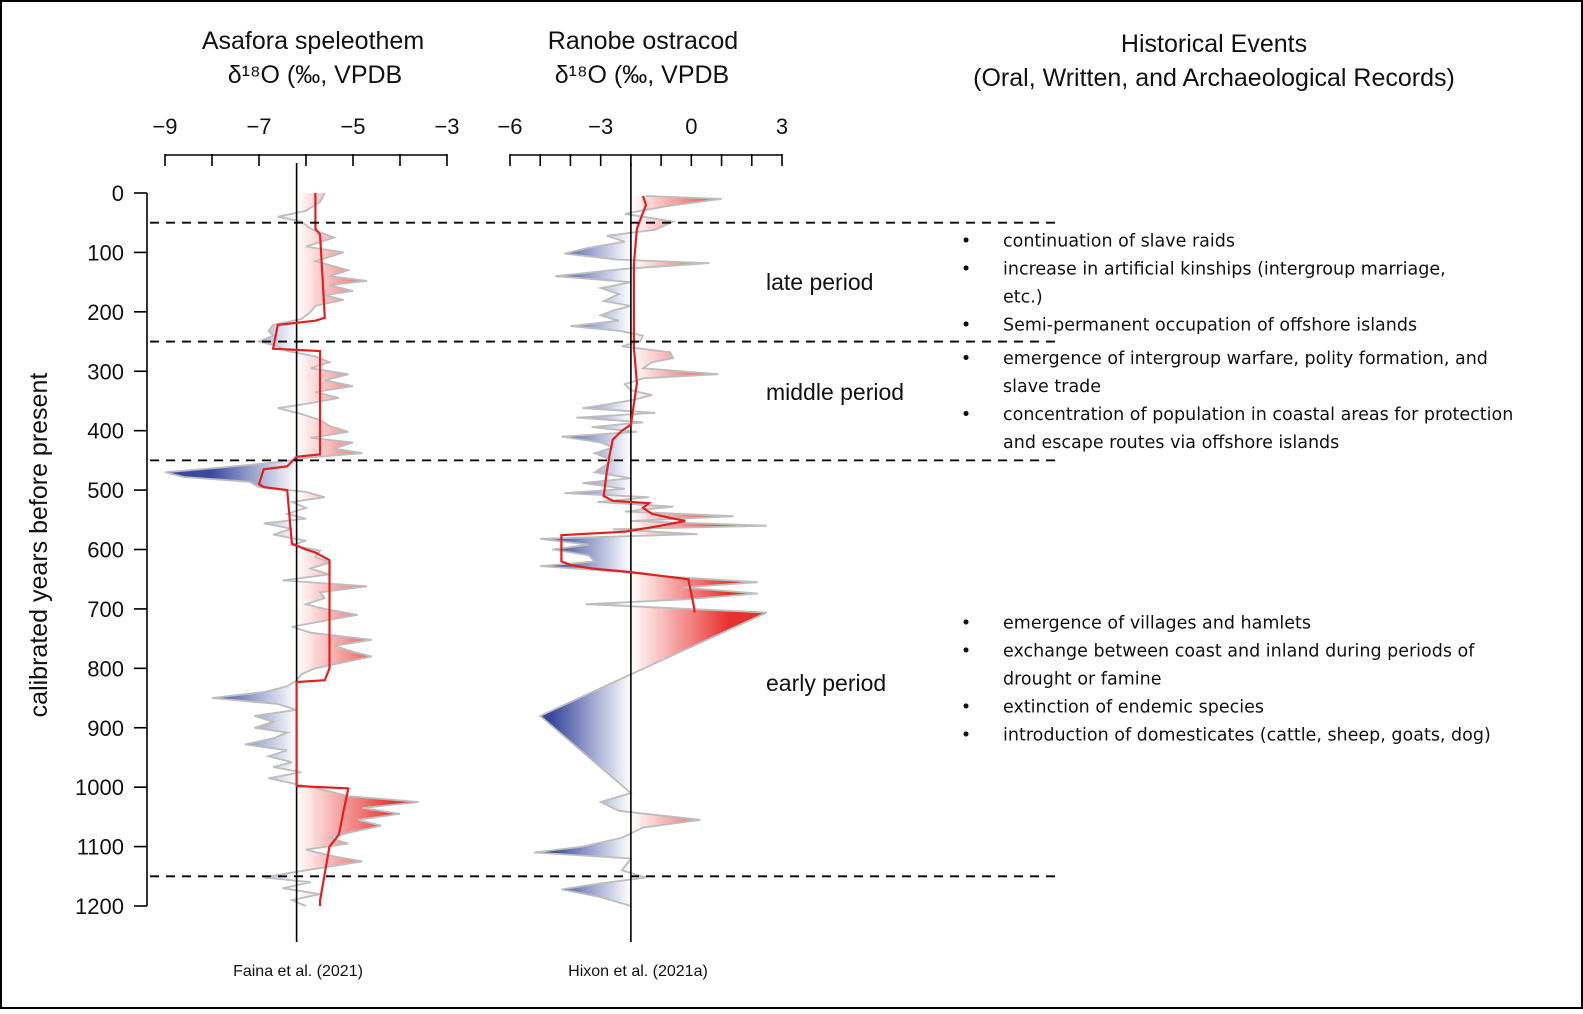 This screenshot has height=1014, width=1583. Describe the element at coordinates (1119, 242) in the screenshot. I see `event-text: continuation of slave raids` at that location.